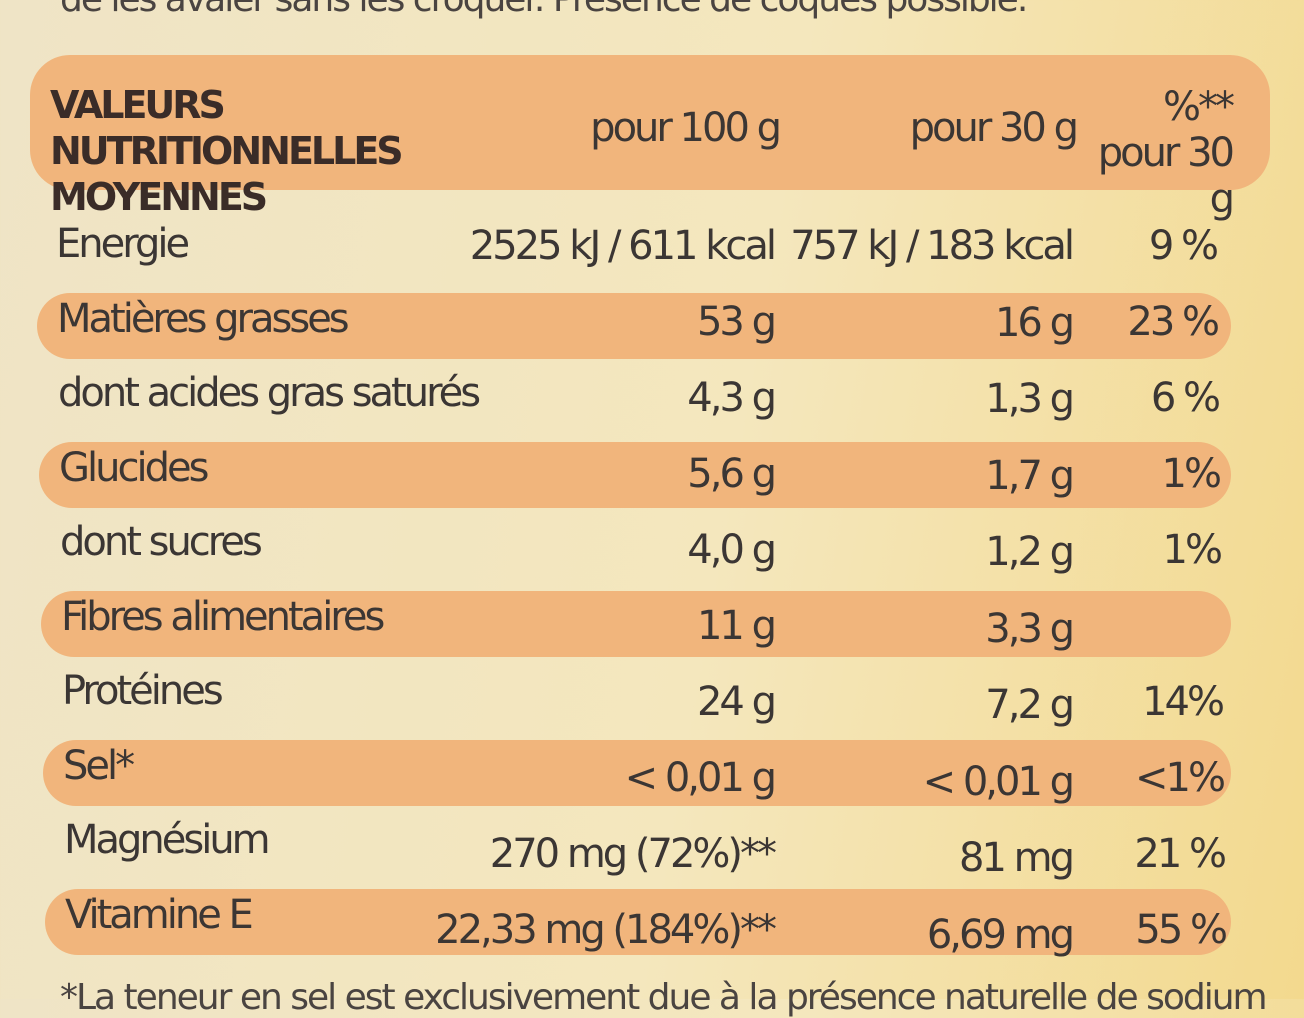 This screenshot has width=1304, height=1018. What do you see at coordinates (143, 691) in the screenshot?
I see `row-label: Protéines` at bounding box center [143, 691].